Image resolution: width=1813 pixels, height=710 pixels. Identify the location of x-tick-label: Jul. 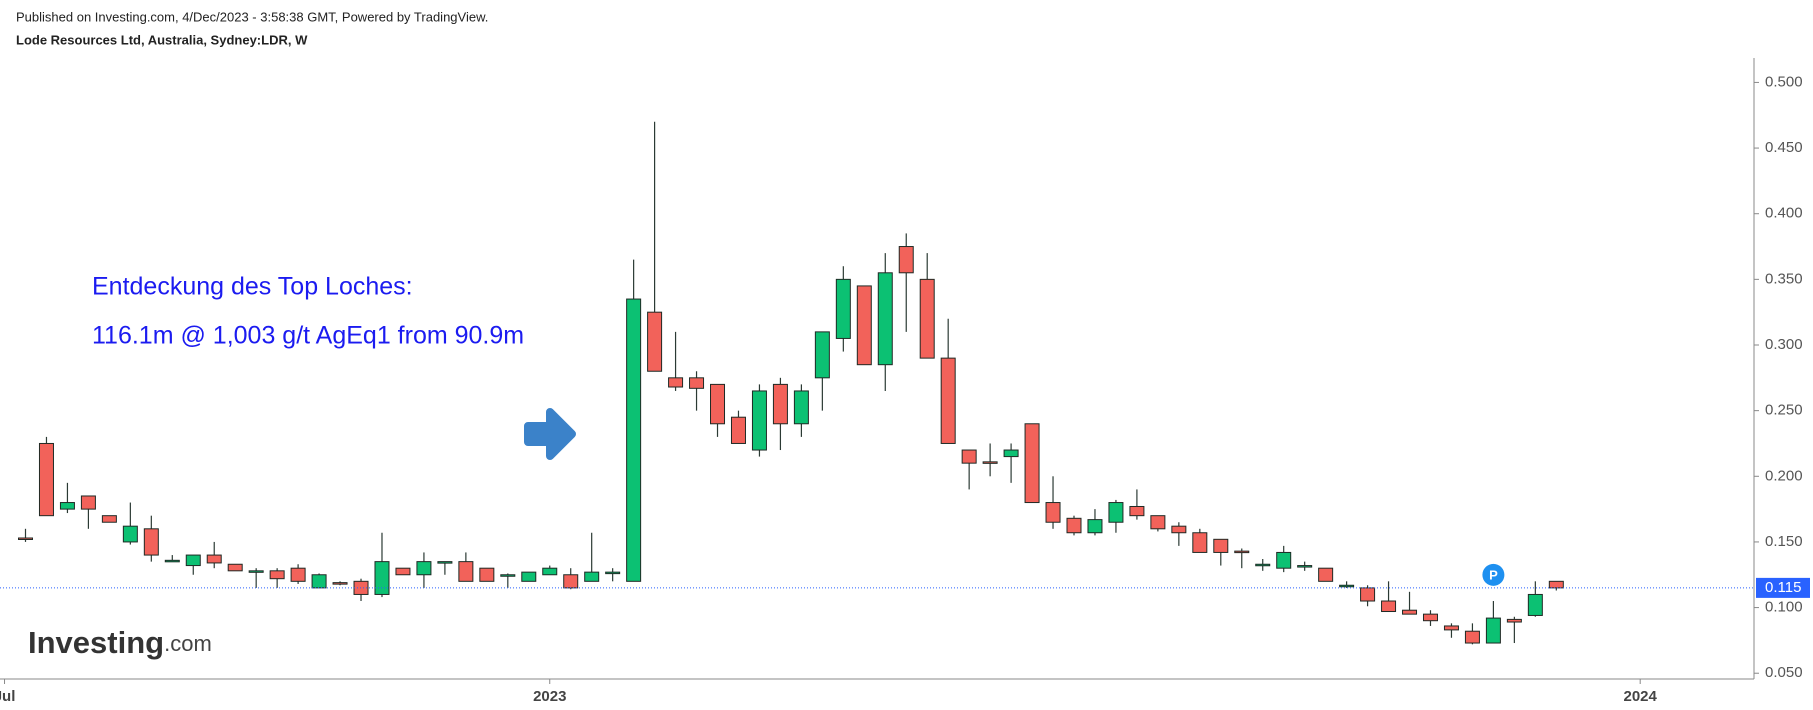
(7, 696).